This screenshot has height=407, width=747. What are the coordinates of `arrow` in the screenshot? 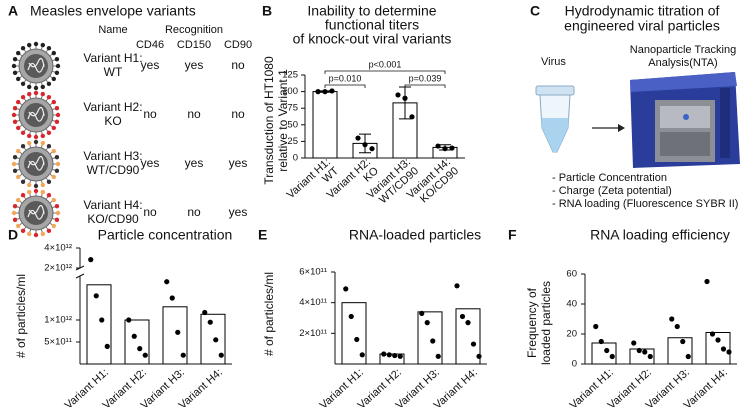 It's located at (608, 128).